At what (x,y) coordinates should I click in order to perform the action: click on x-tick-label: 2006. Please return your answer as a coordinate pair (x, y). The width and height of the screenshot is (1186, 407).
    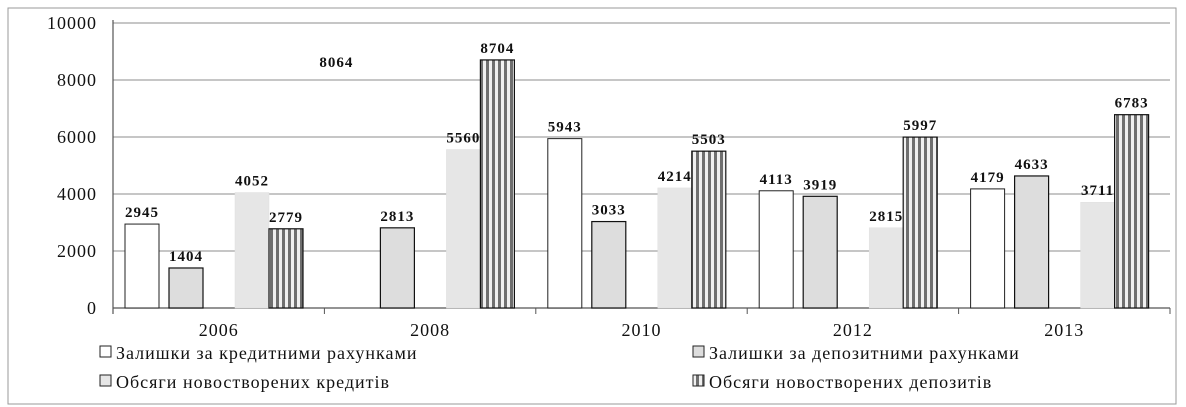
    Looking at the image, I should click on (219, 330).